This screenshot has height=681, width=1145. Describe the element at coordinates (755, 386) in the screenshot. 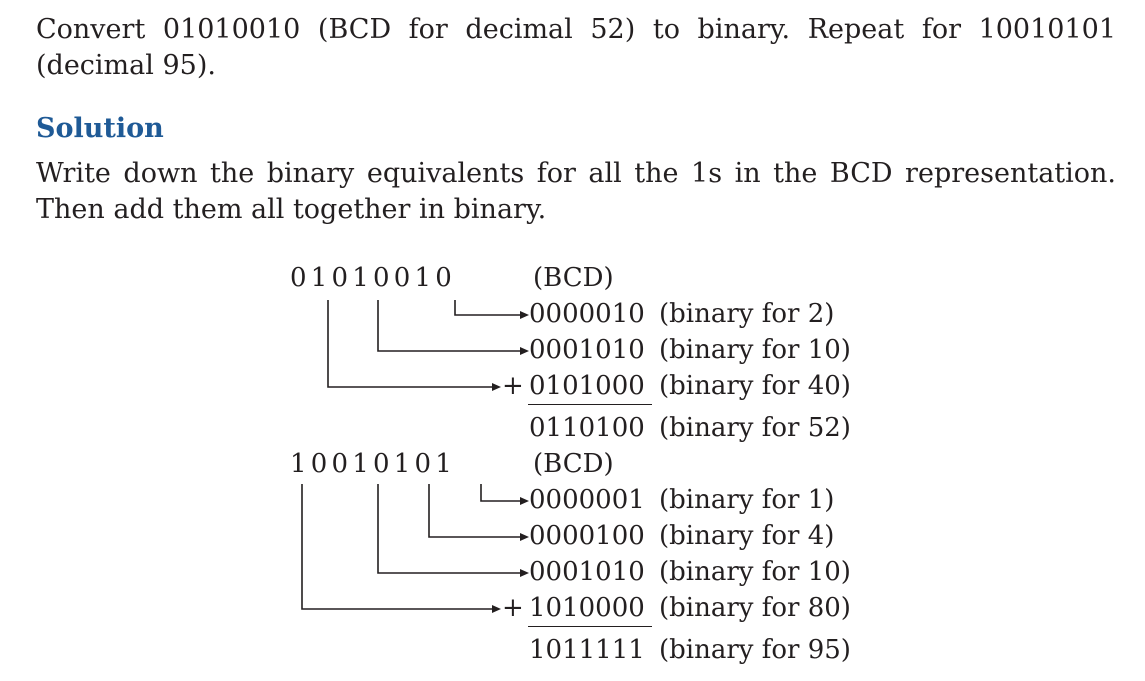

I see `partial-label: (binary for 40)` at that location.